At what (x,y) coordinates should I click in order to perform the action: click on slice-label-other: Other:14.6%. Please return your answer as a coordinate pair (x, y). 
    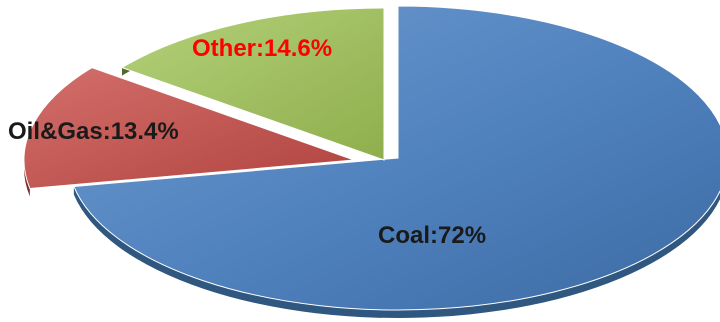
    Looking at the image, I should click on (262, 48).